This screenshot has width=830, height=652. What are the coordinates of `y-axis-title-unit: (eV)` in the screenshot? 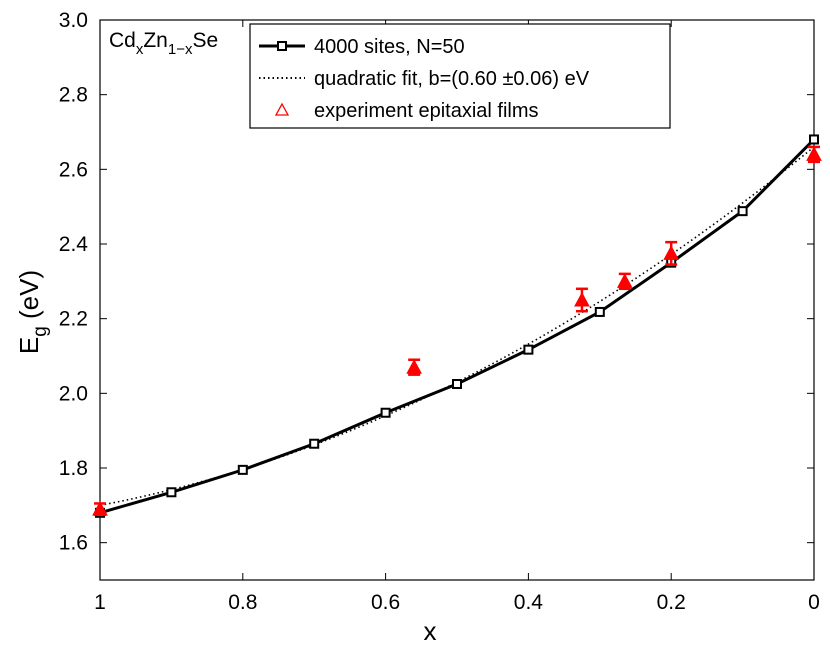 It's located at (29, 298).